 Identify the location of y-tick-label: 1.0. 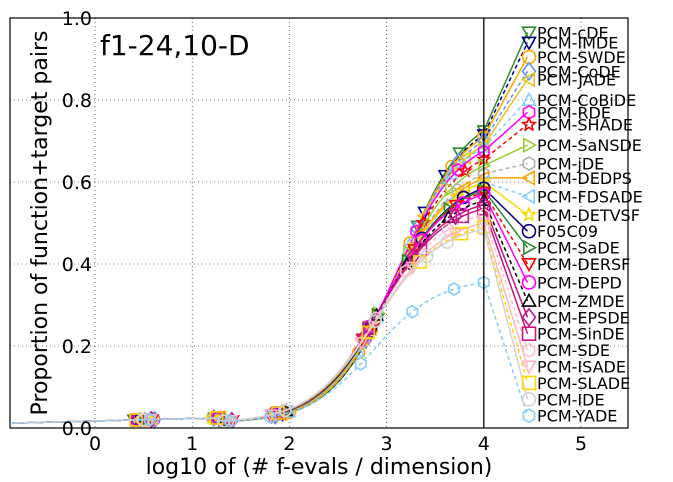
(77, 19).